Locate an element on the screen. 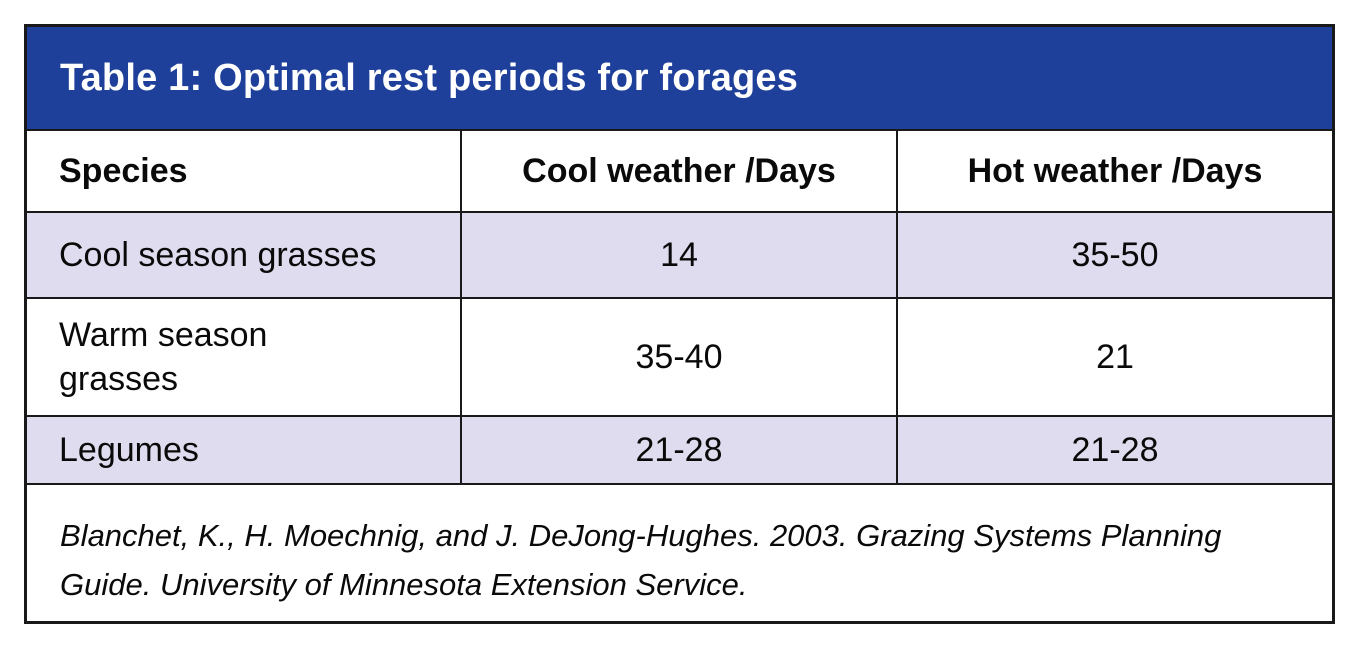 This screenshot has height=650, width=1361. cool-weather-days-cell: 14 is located at coordinates (678, 255).